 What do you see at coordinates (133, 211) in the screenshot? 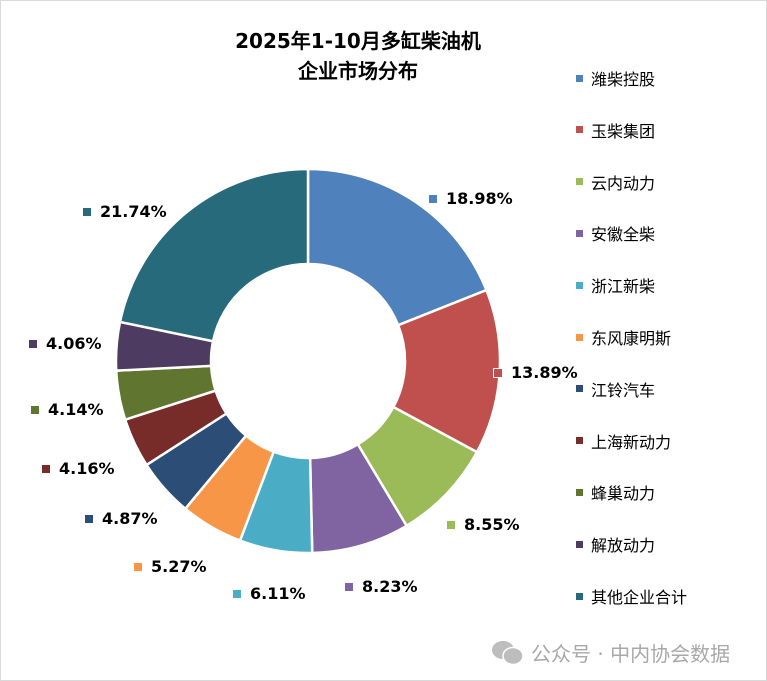
I see `data-label-text: 21.74%` at bounding box center [133, 211].